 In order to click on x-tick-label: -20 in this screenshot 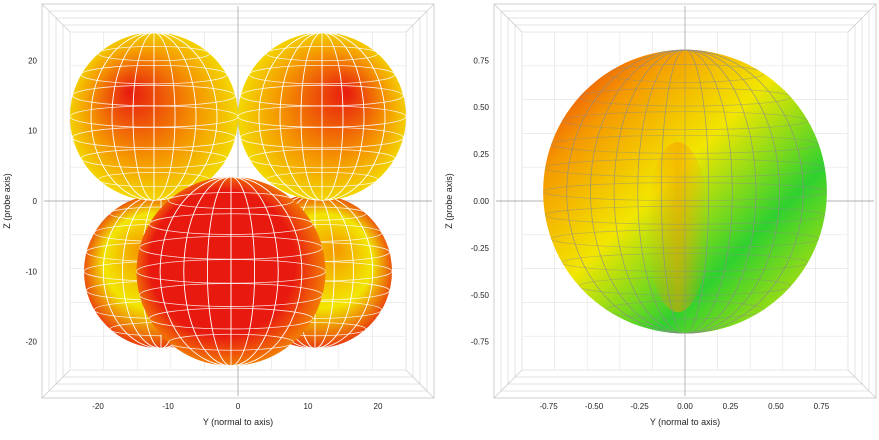, I will do `click(98, 406)`.